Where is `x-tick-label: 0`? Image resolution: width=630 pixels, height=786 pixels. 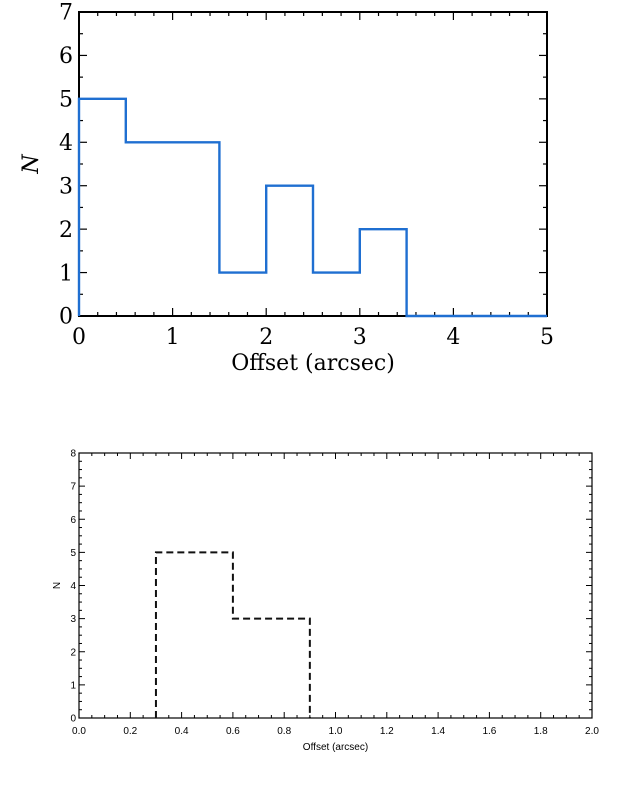
x-tick-label: 0 is located at coordinates (79, 337).